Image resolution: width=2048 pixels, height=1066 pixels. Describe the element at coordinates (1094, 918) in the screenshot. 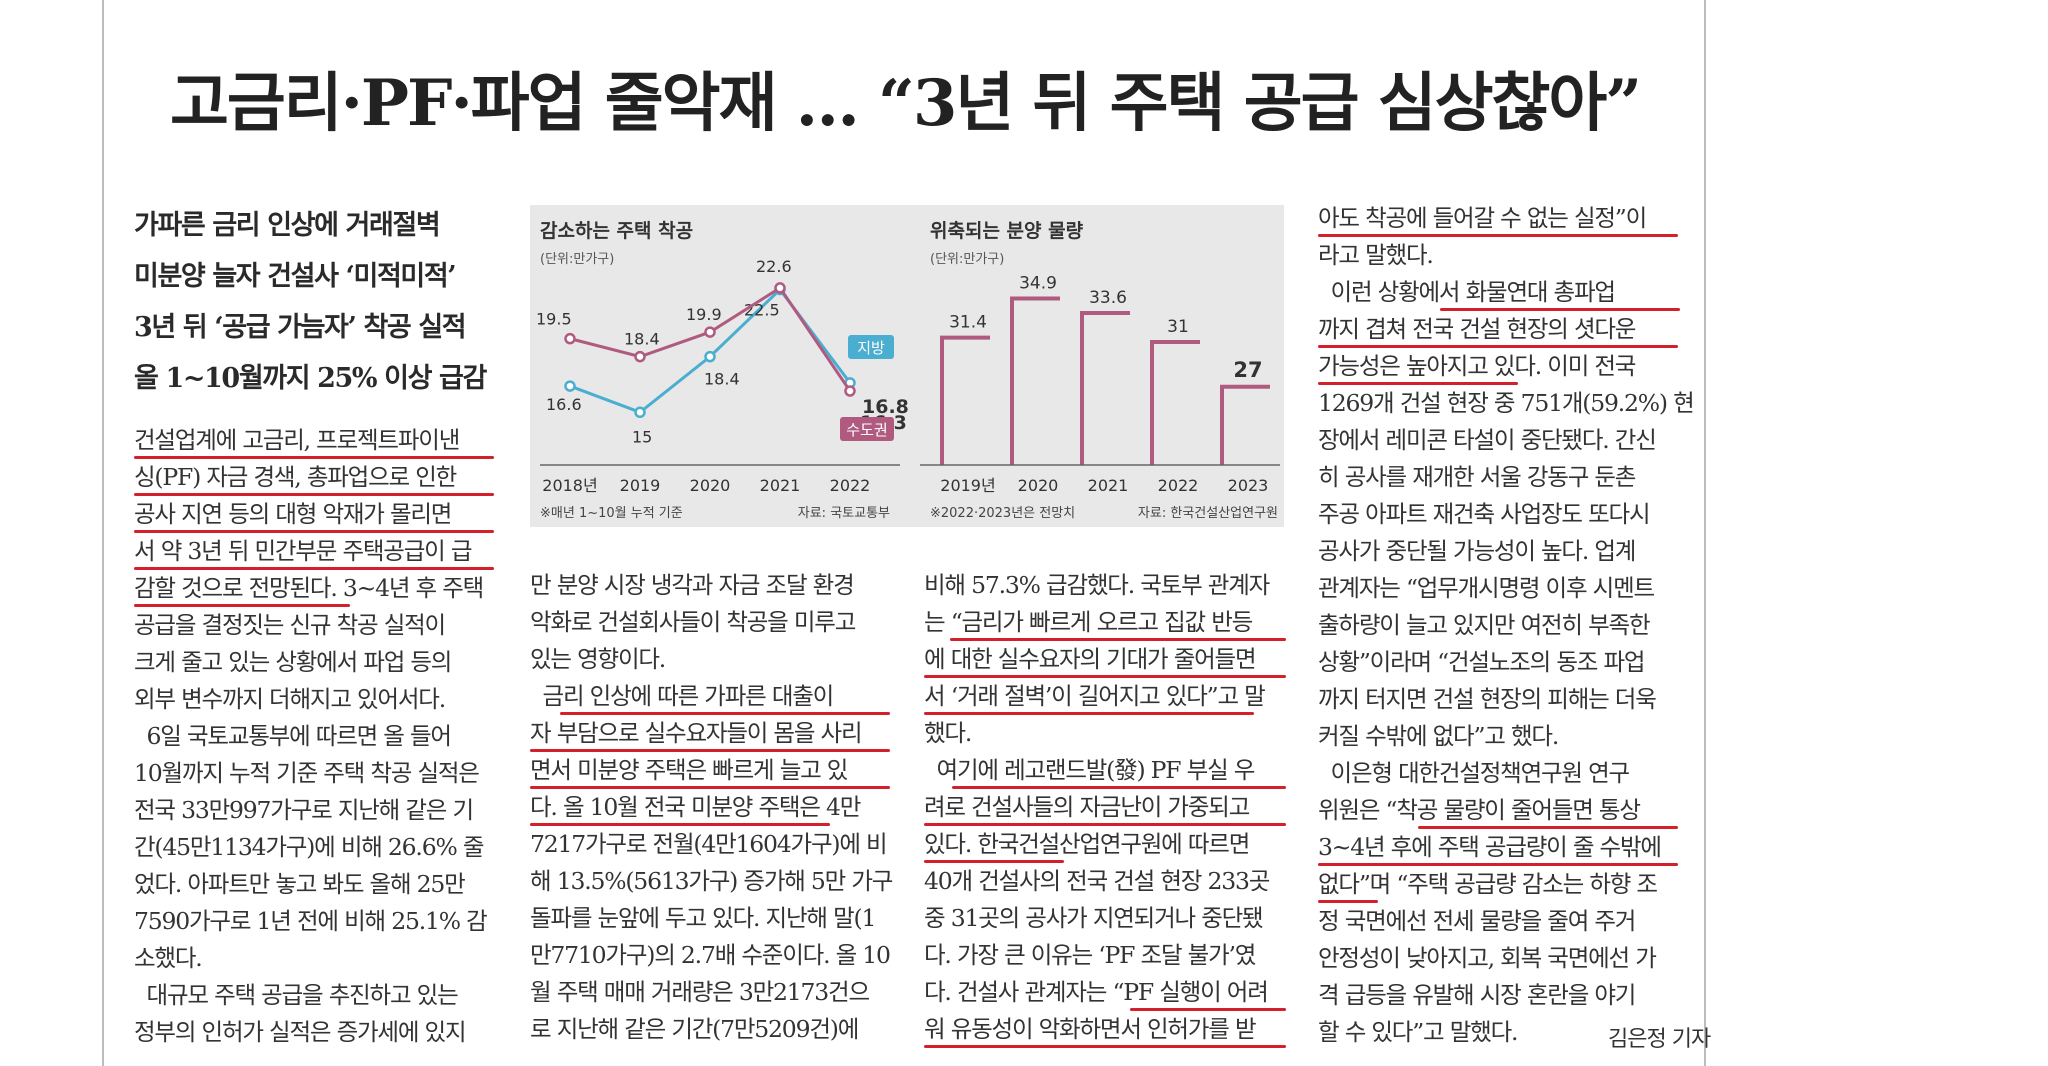

I see `article-line: 중 31곳의 공사가 지연되거나 중단됐` at that location.